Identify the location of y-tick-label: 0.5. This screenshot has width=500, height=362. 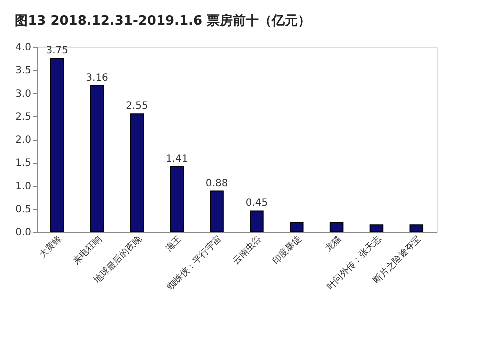
(24, 210).